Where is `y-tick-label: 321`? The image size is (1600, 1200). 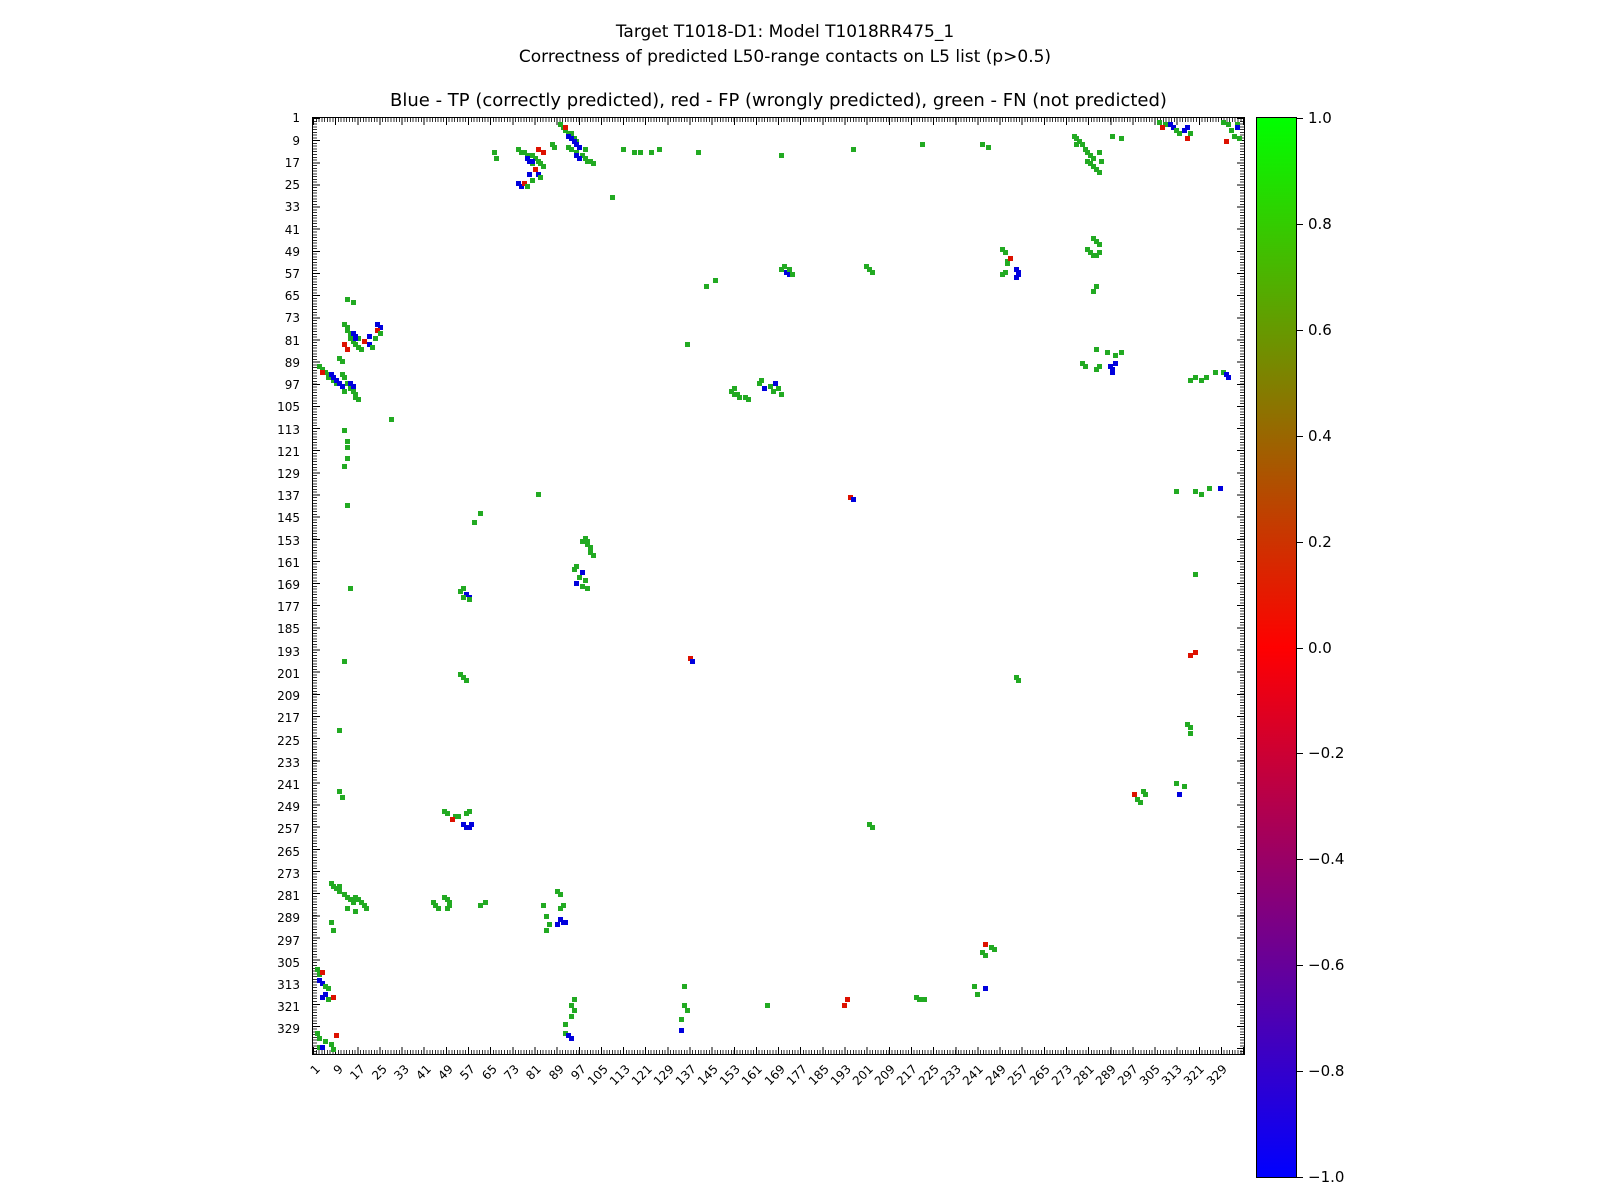
y-tick-label: 321 is located at coordinates (288, 1007).